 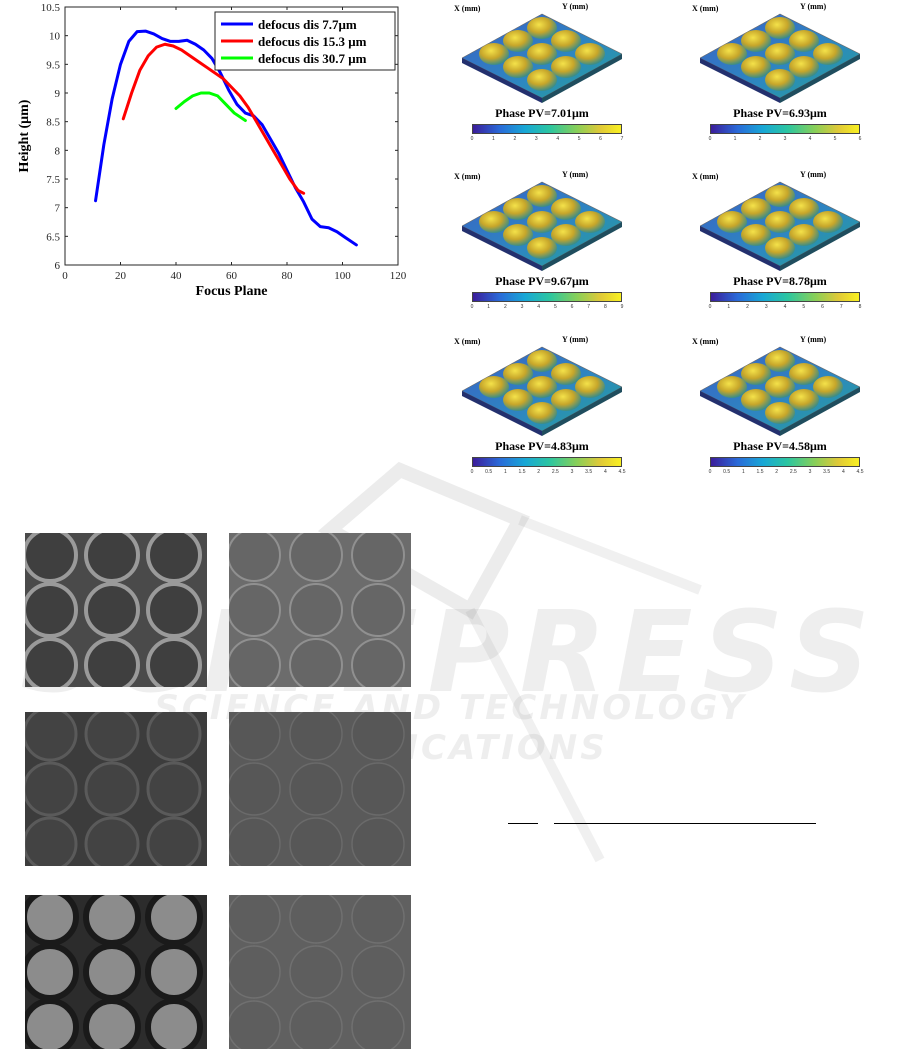 I want to click on phase-map-panel-2: X (mm) Y (mm) Phase PV=6.93μm 0 1 2 3 4 5 6, so click(x=780, y=79).